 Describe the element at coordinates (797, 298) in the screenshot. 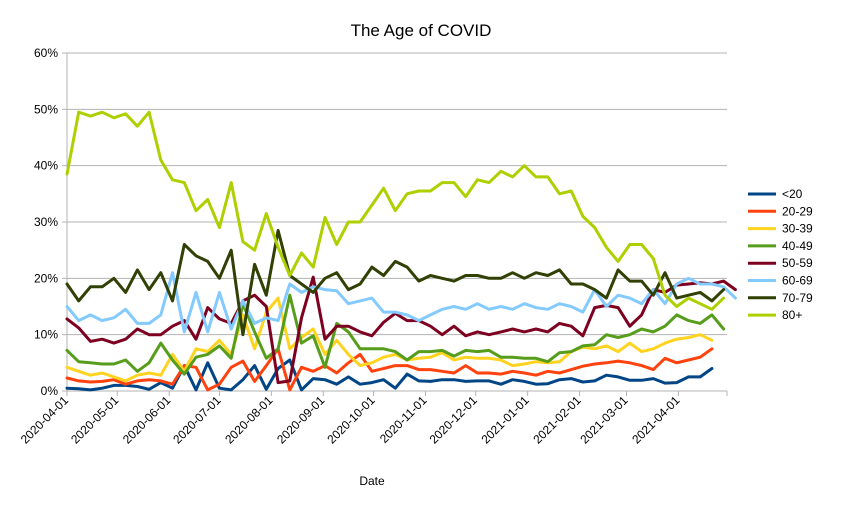

I see `legend-label: 70-79` at that location.